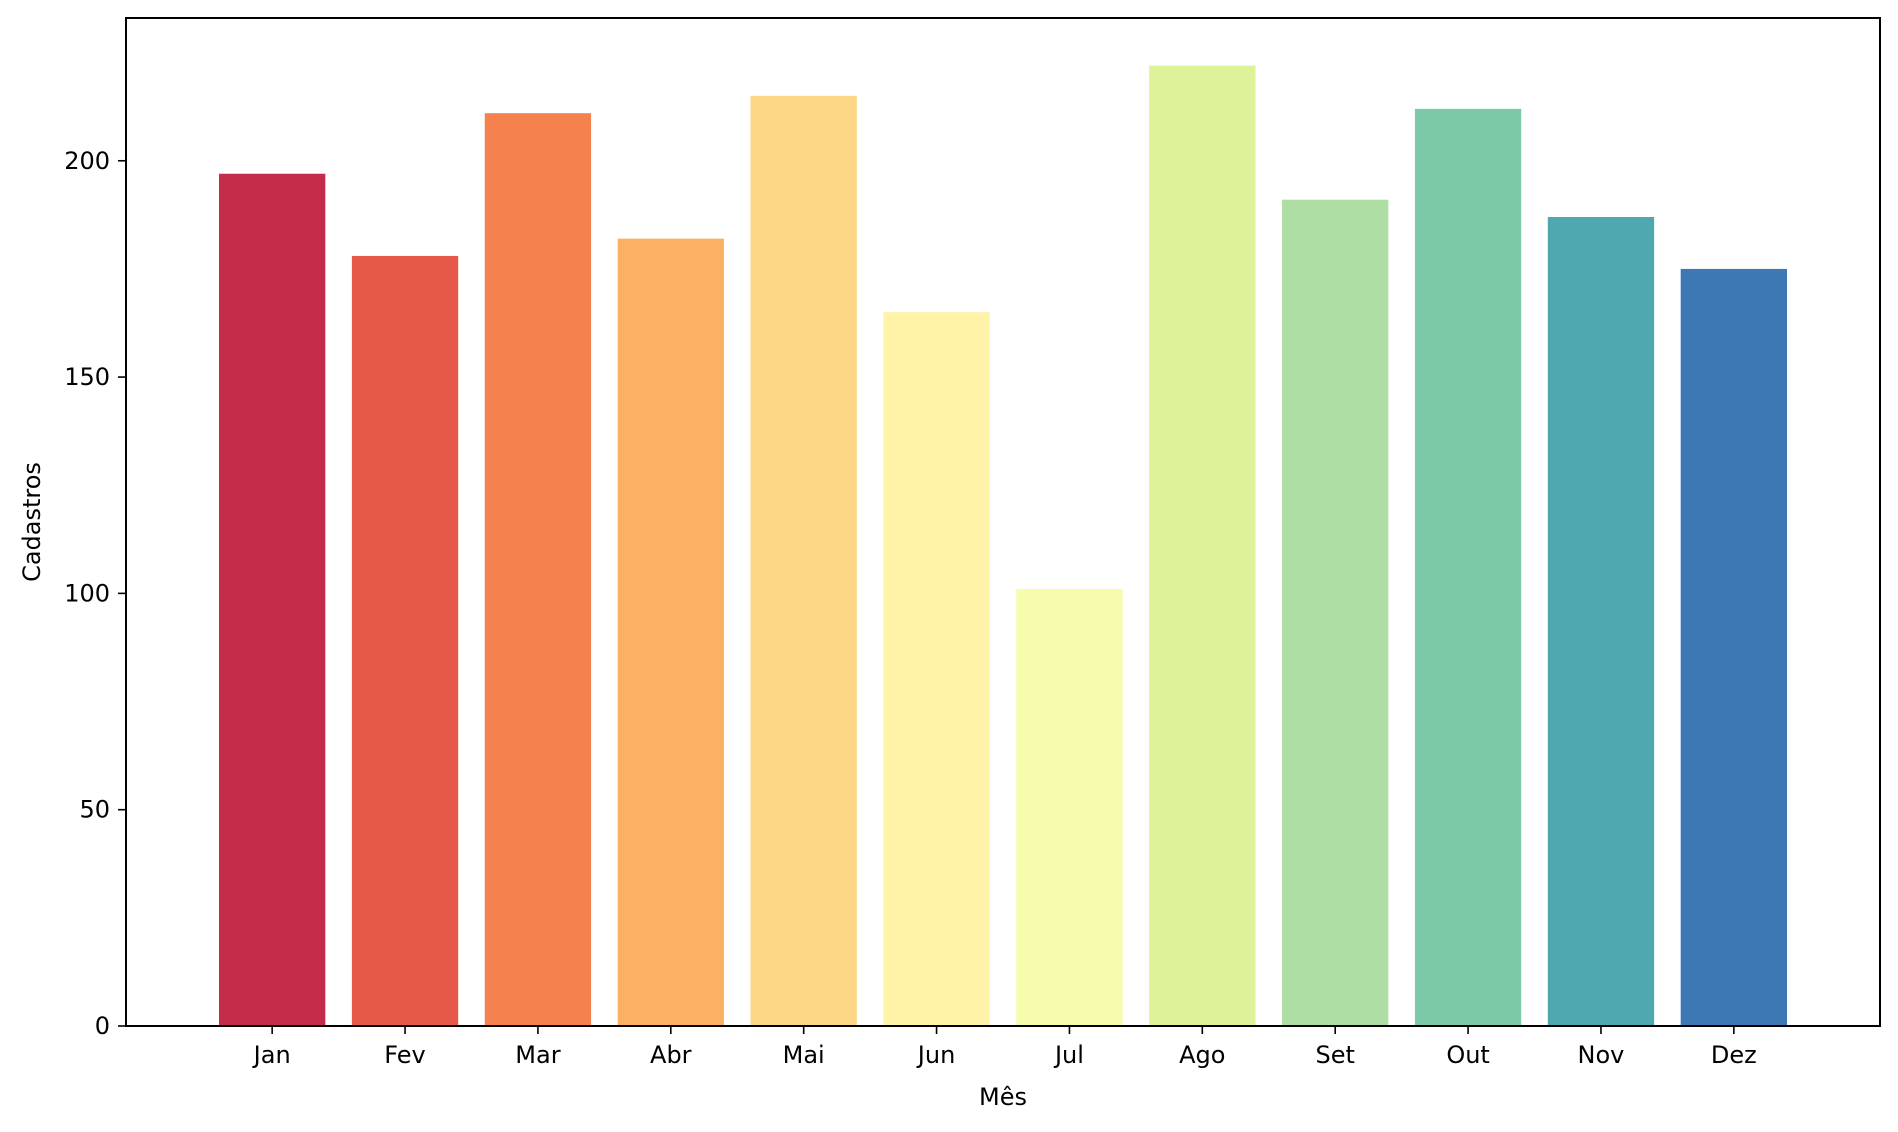 The width and height of the screenshot is (1898, 1132). Describe the element at coordinates (1335, 612) in the screenshot. I see `bar-set` at that location.